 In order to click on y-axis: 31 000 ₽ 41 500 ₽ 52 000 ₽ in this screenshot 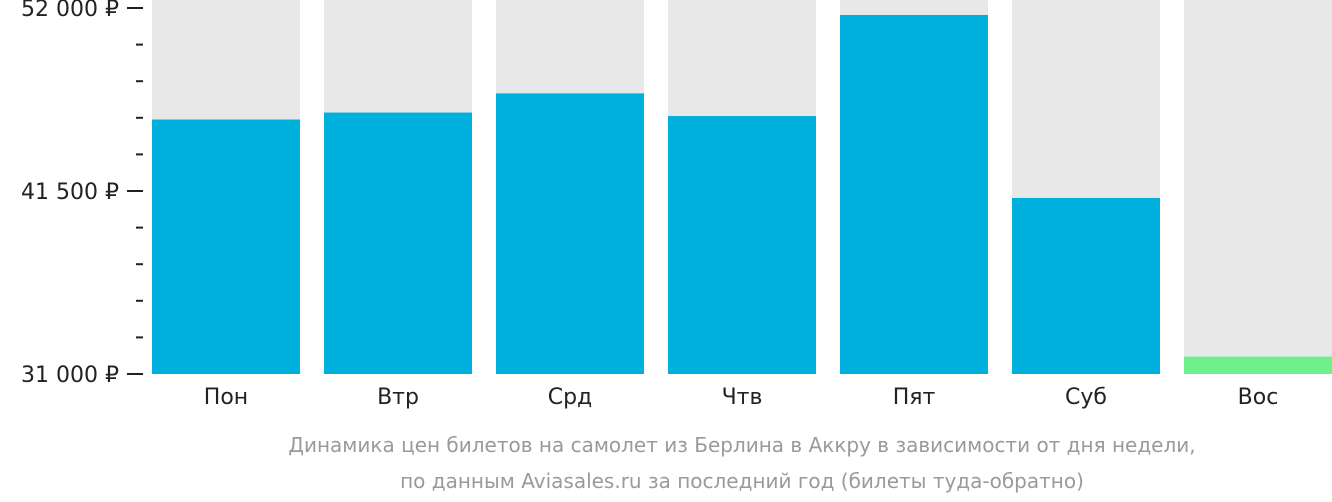, I will do `click(82, 194)`.